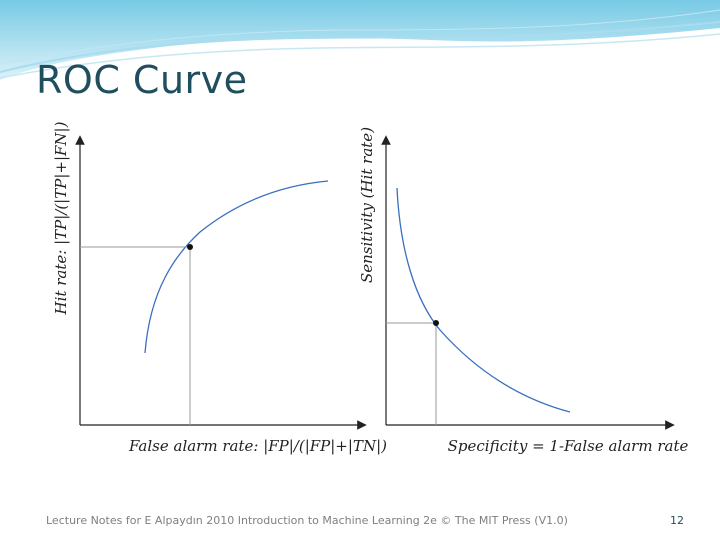  What do you see at coordinates (677, 520) in the screenshot?
I see `page-number: 12` at bounding box center [677, 520].